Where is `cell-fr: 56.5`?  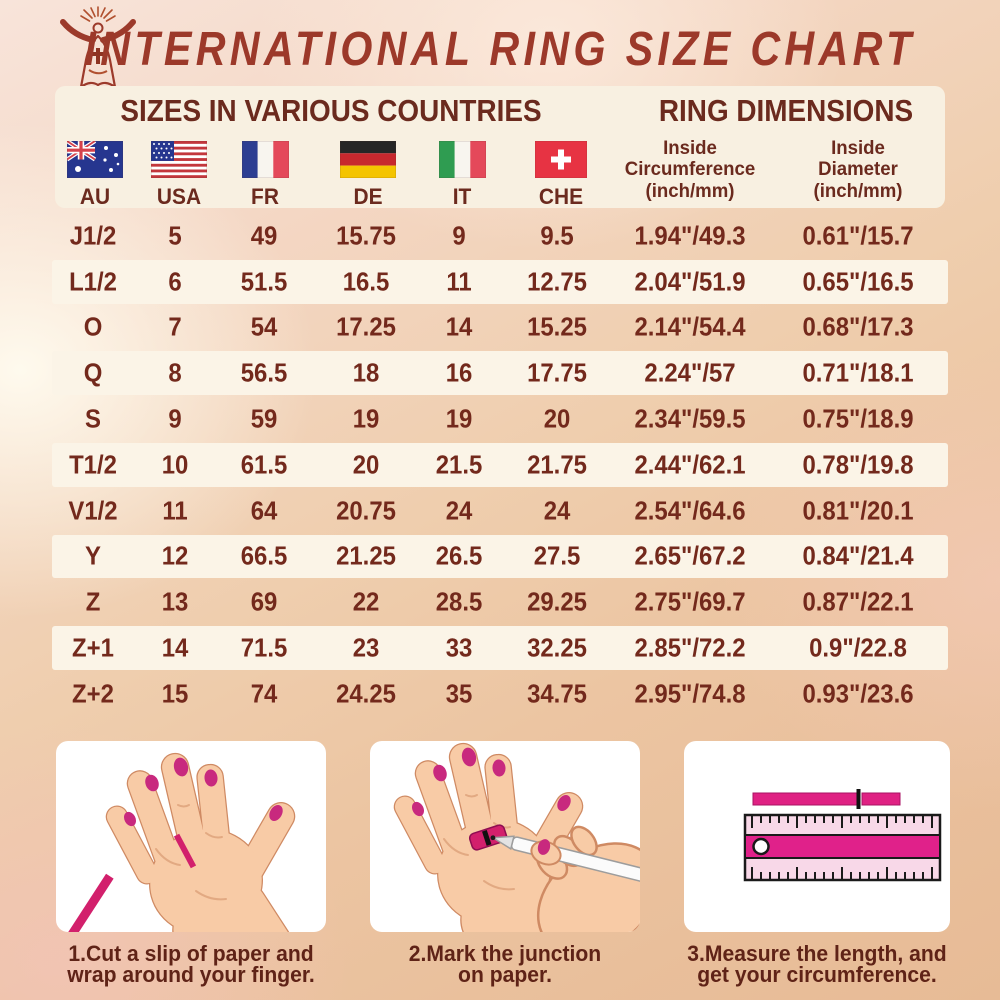 cell-fr: 56.5 is located at coordinates (264, 372).